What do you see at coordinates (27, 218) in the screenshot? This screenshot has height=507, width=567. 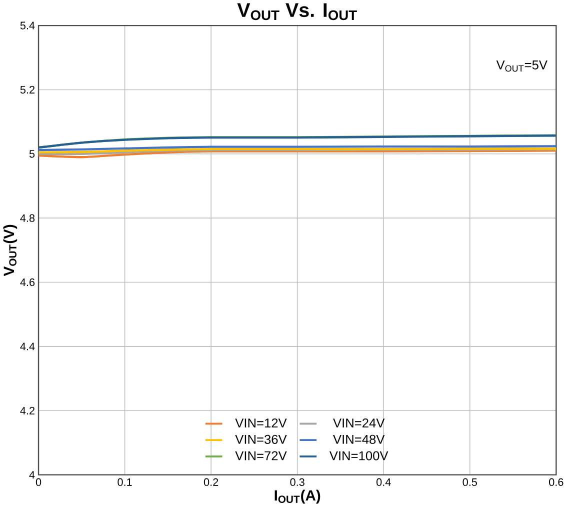 I see `y-tick-label: 4.8` at bounding box center [27, 218].